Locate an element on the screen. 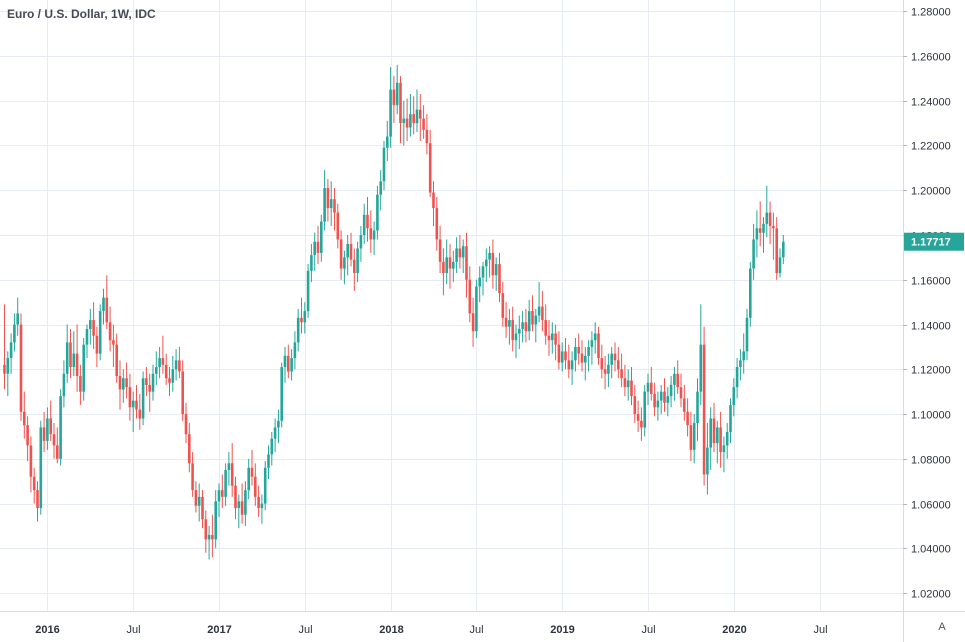 Image resolution: width=965 pixels, height=642 pixels. price-tick-label: 1.06000 is located at coordinates (931, 506).